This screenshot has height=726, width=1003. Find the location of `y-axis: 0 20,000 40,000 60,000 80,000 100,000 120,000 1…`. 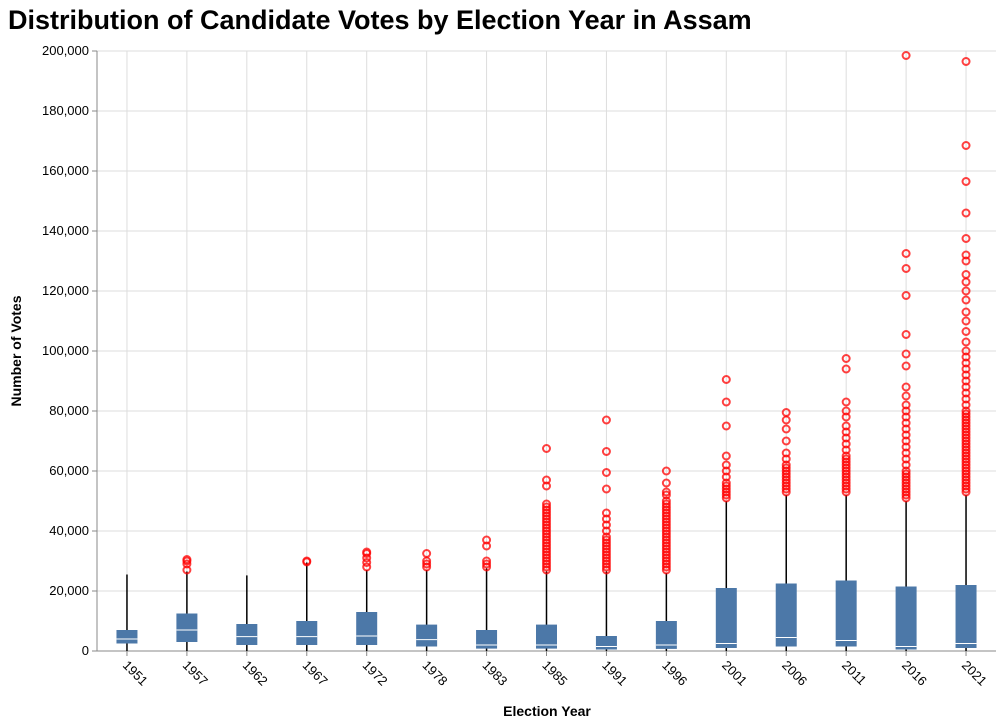

y-axis: 0 20,000 40,000 60,000 80,000 100,000 120,000 1… is located at coordinates (70, 350).